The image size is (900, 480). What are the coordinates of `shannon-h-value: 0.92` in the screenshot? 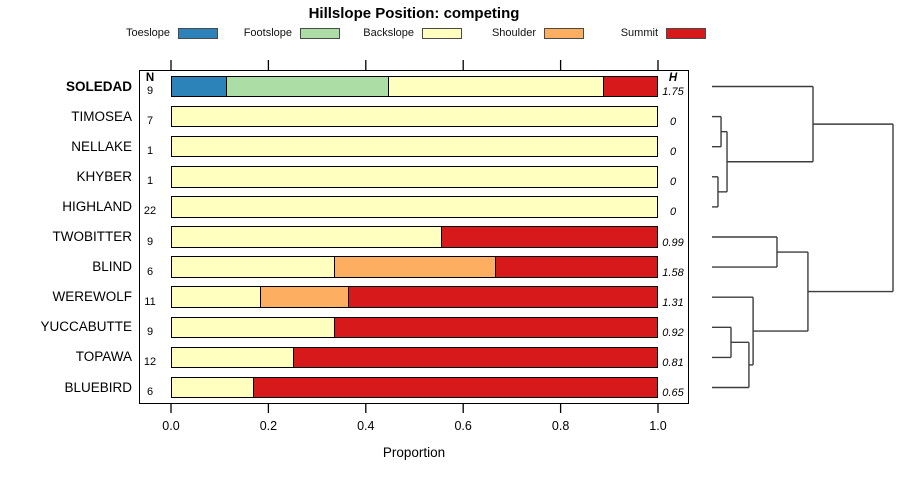 It's located at (673, 332).